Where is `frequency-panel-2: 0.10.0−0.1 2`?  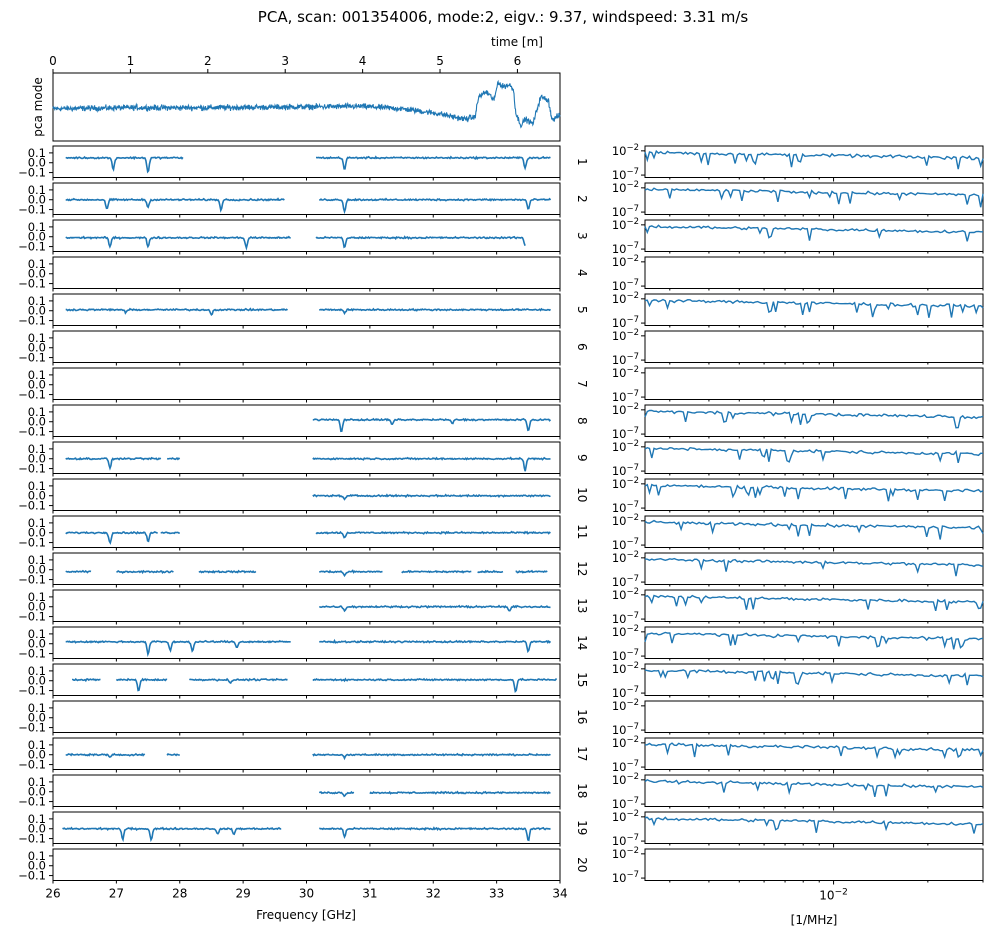
frequency-panel-2: 0.10.0−0.1 2 is located at coordinates (303, 200).